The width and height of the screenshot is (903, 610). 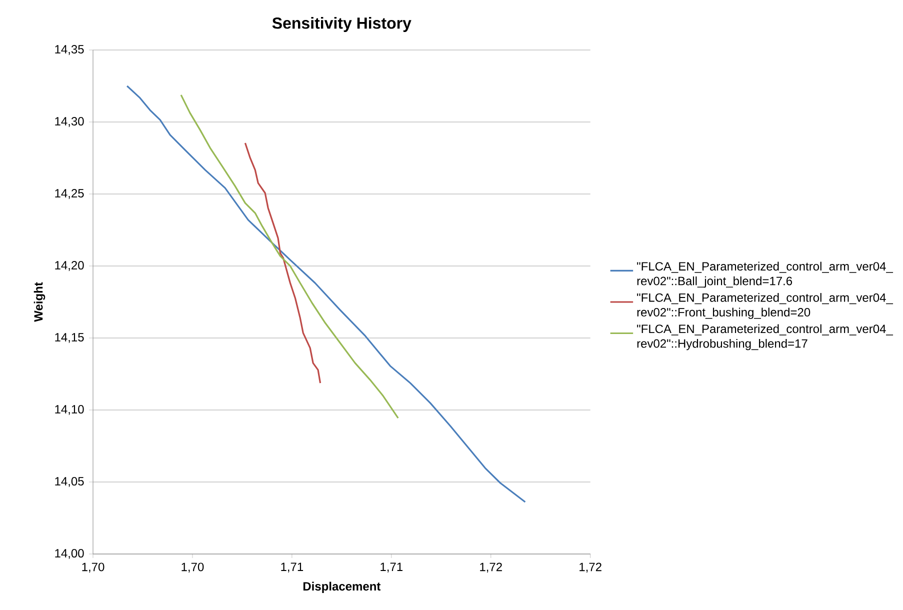 What do you see at coordinates (765, 337) in the screenshot?
I see `legend-label: "FLCA_EN_Parameterized_control_arm_ver04_rev02"::Hydrobushing_blend=17` at bounding box center [765, 337].